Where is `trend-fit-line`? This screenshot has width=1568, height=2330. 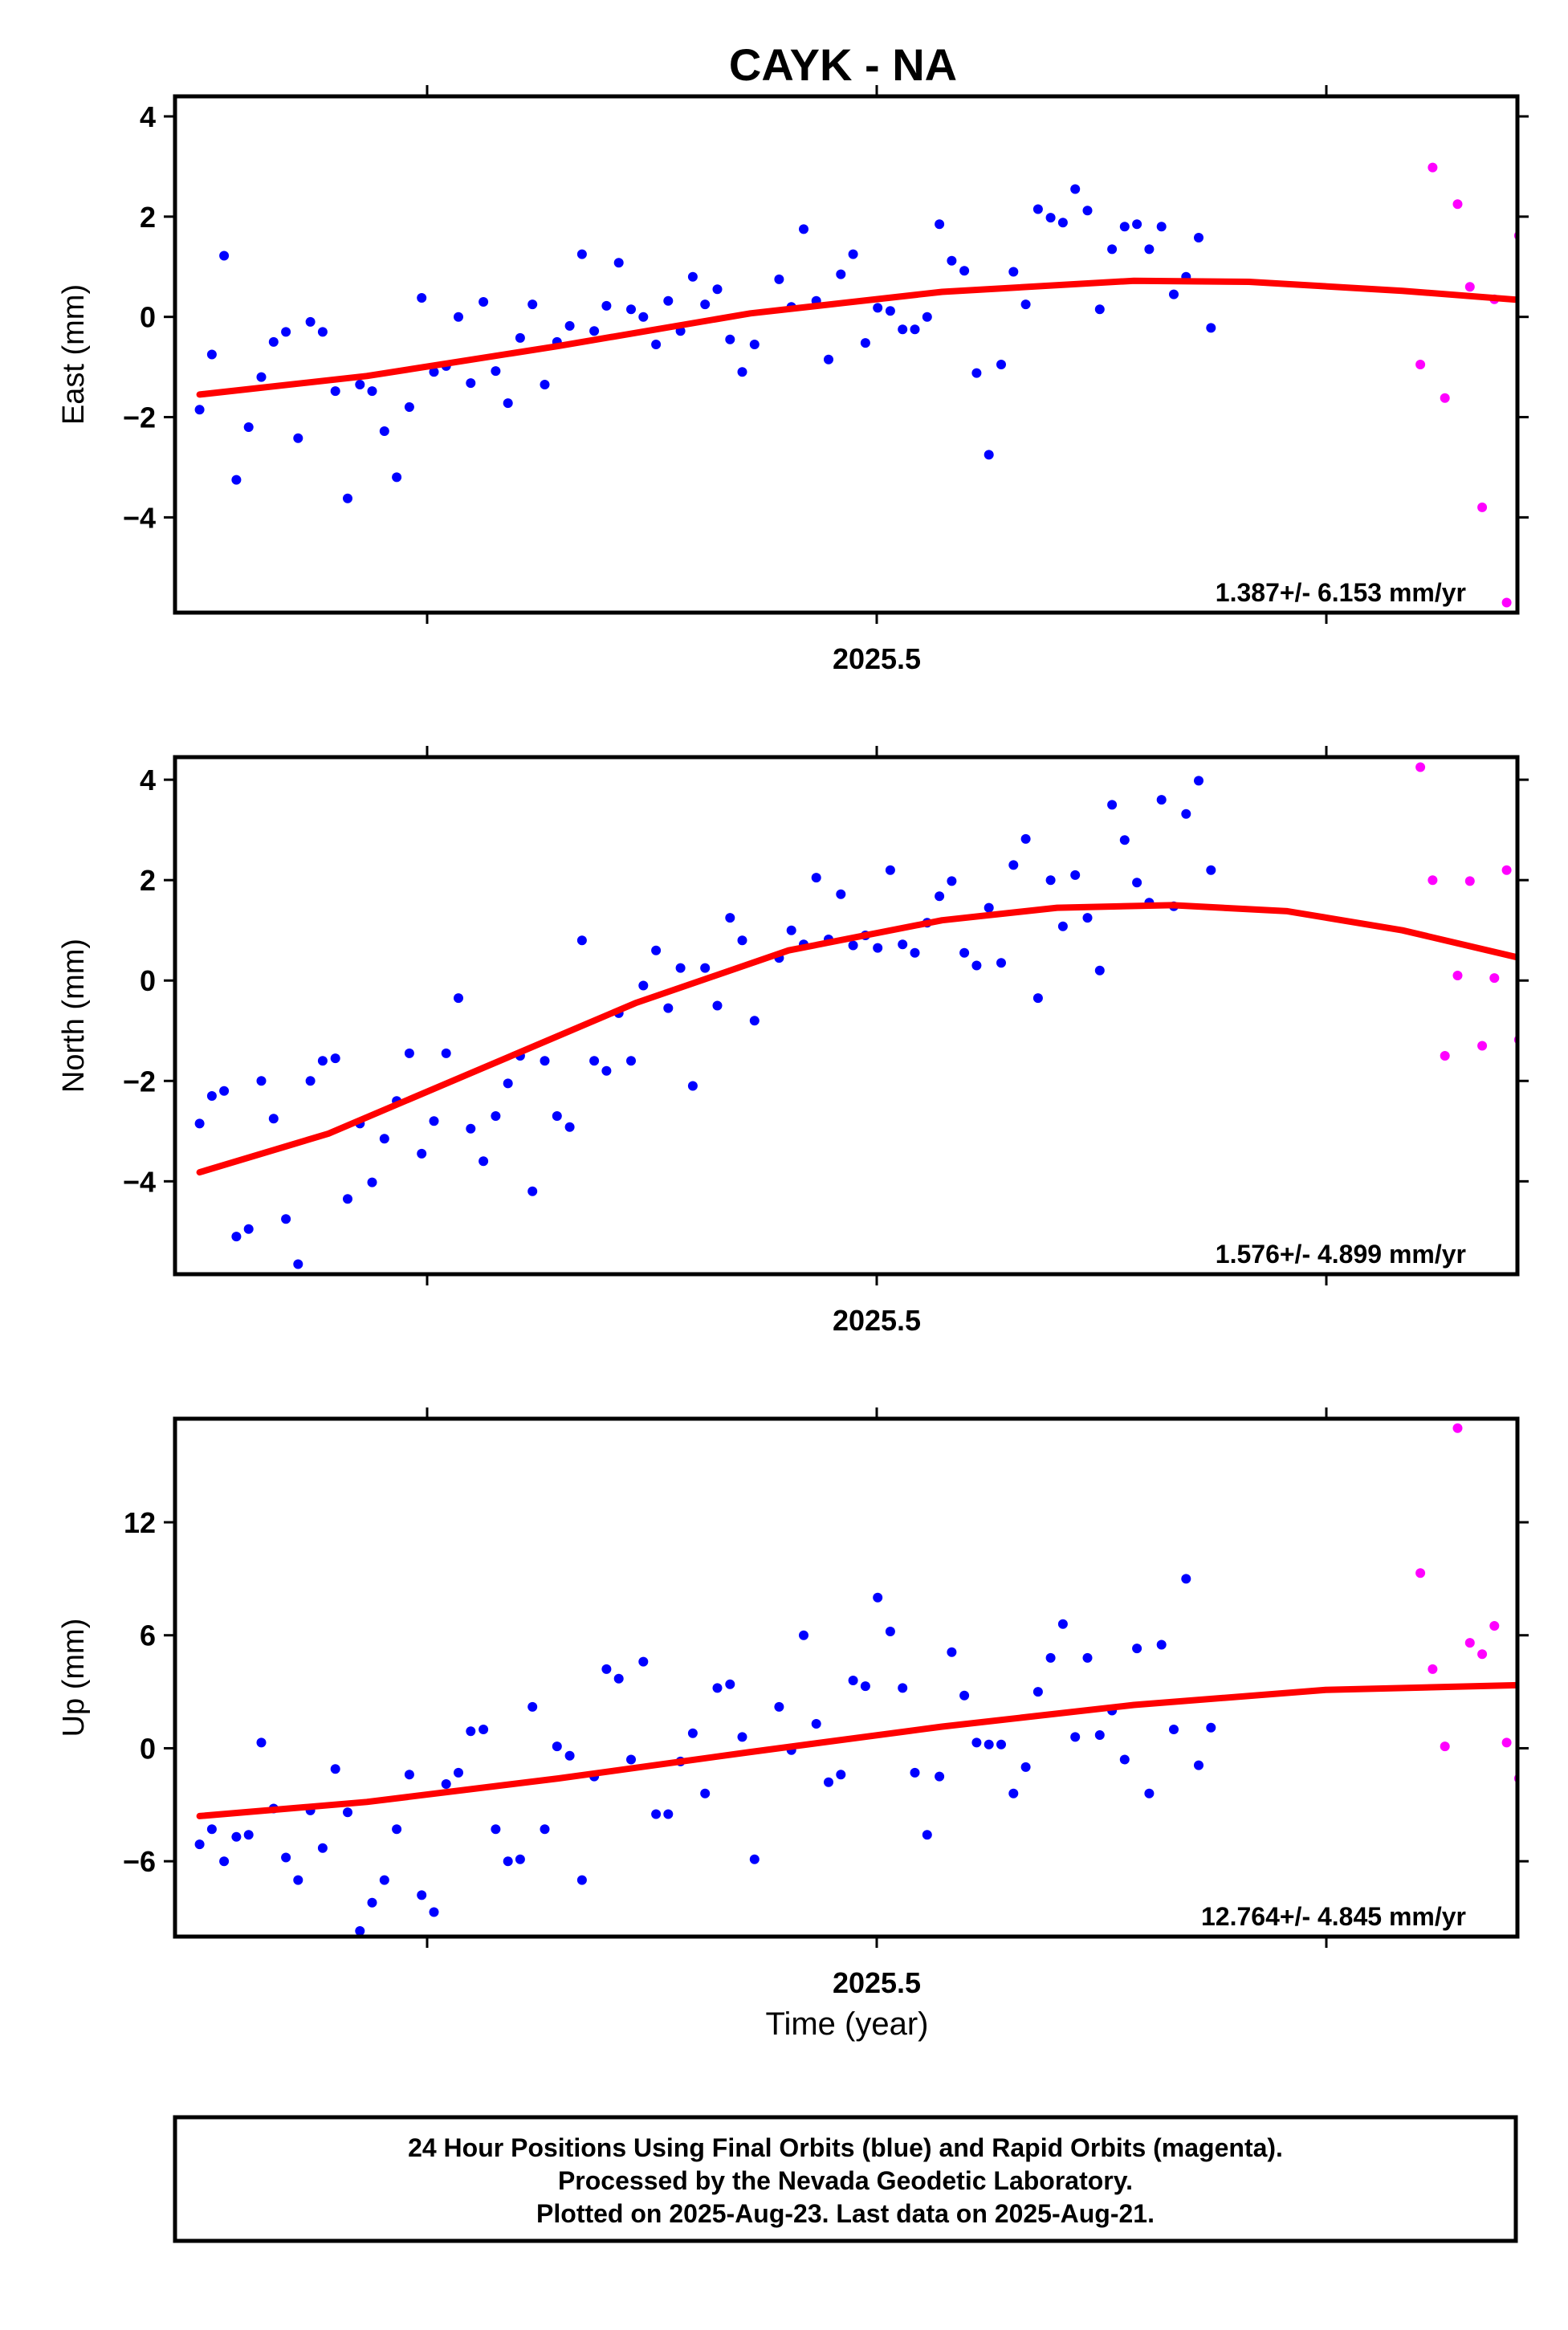 trend-fit-line is located at coordinates (856, 1750).